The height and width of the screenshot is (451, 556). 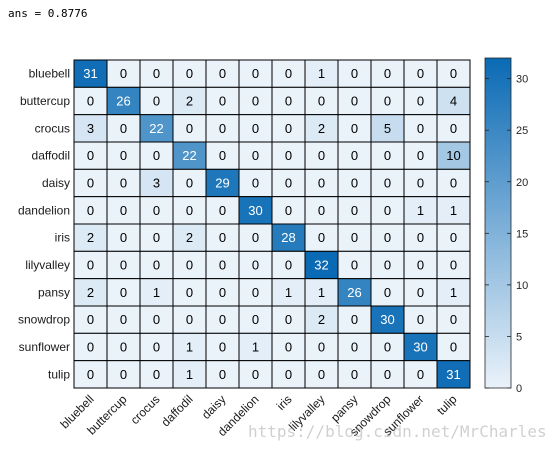 I want to click on colorbar-tick-label: 15, so click(x=522, y=234).